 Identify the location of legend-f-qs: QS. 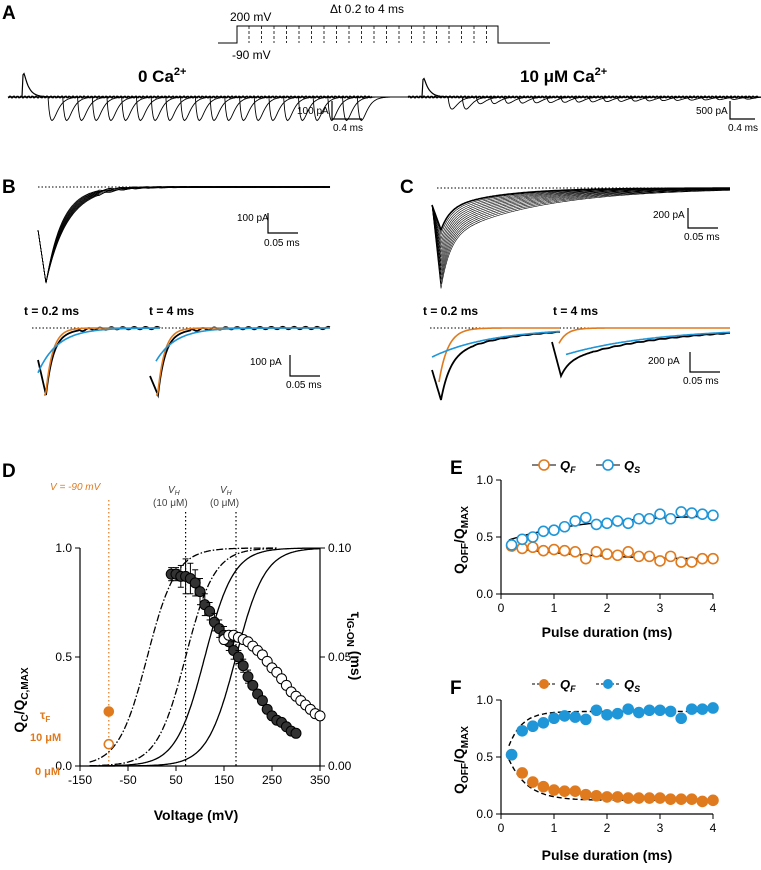
(632, 685).